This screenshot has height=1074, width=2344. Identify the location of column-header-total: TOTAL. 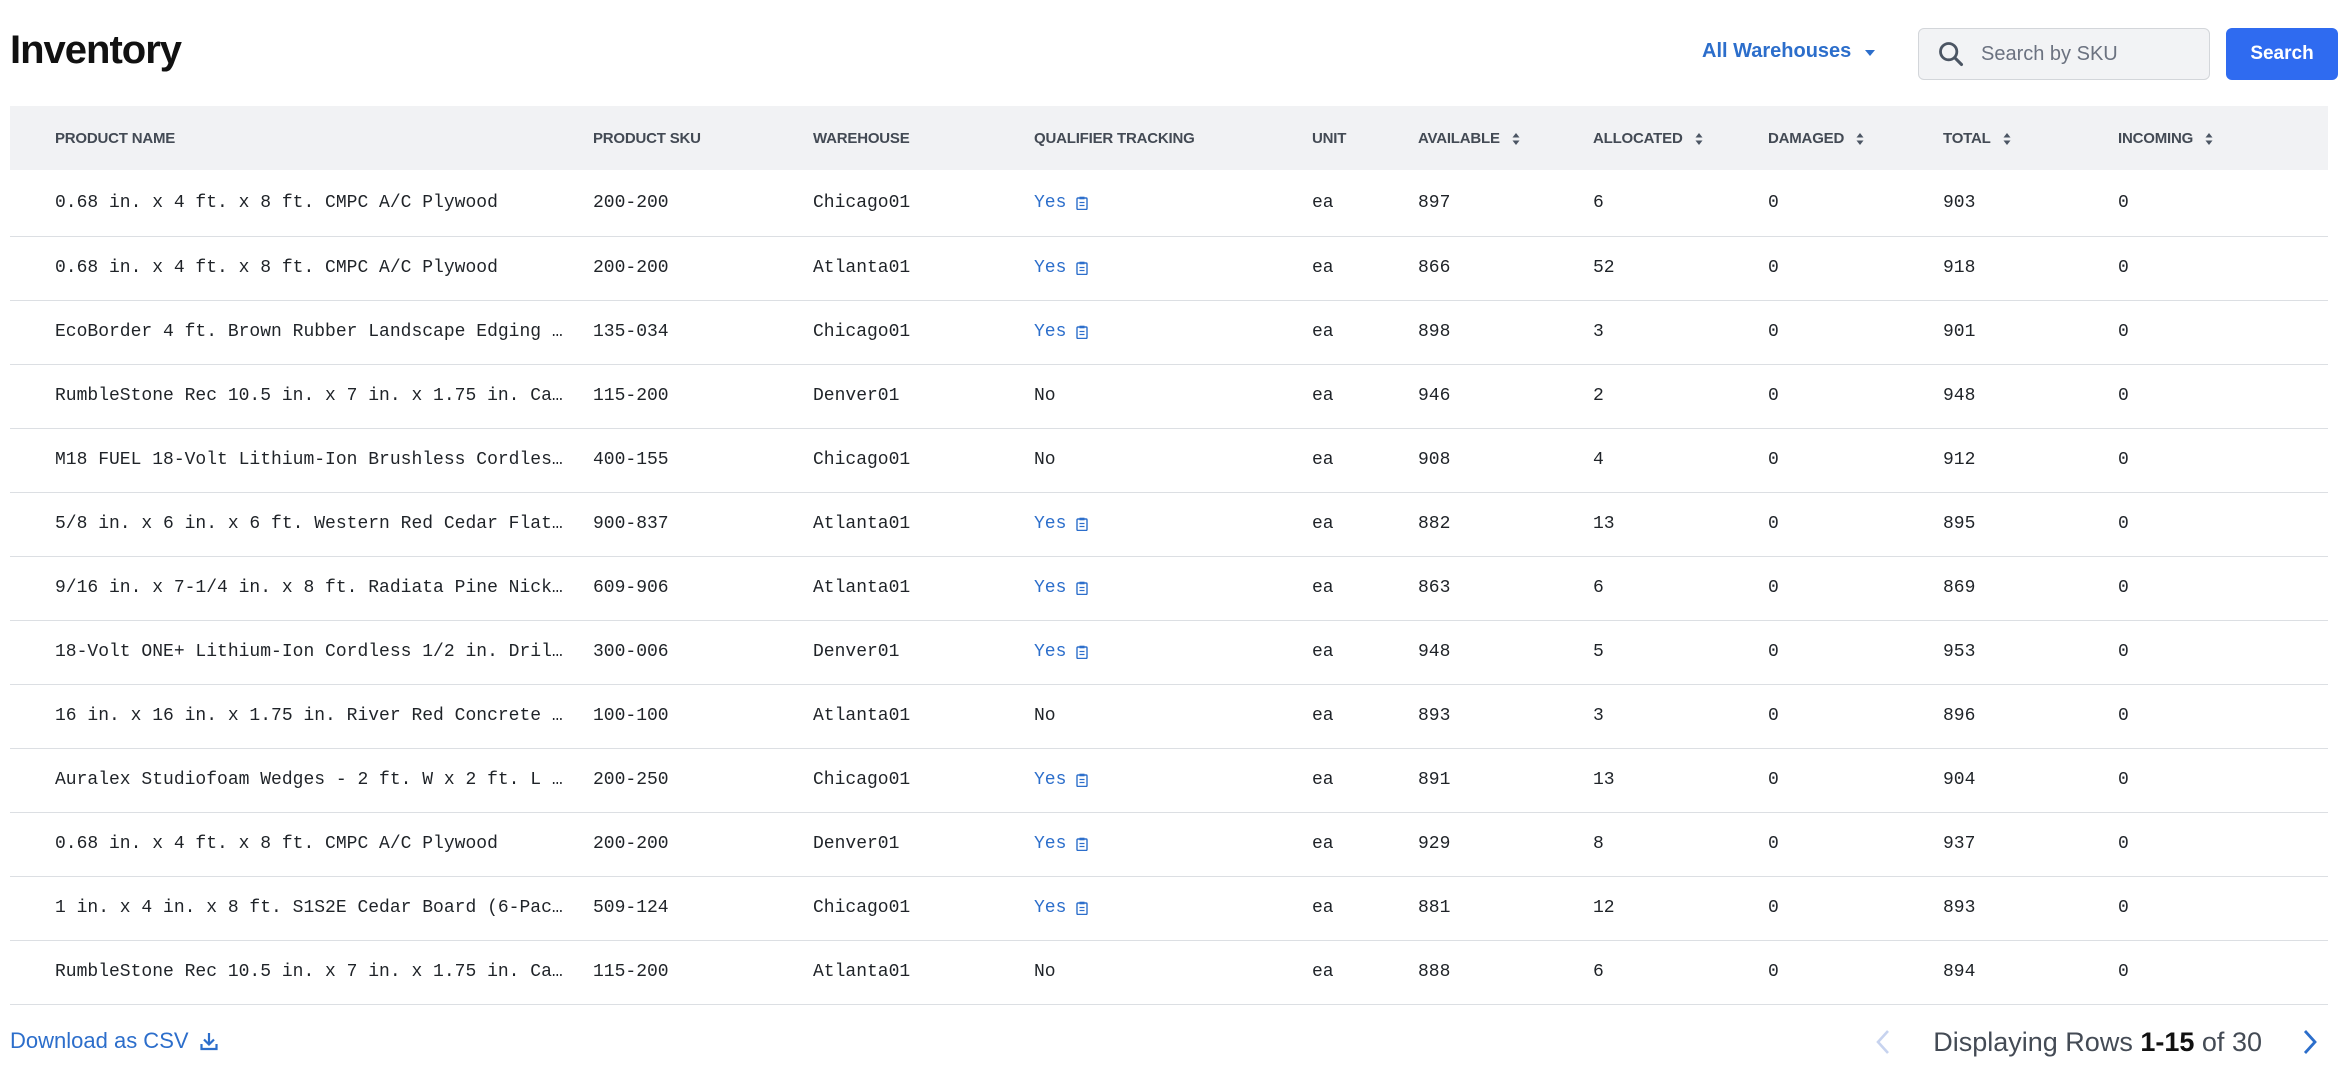
(2030, 138).